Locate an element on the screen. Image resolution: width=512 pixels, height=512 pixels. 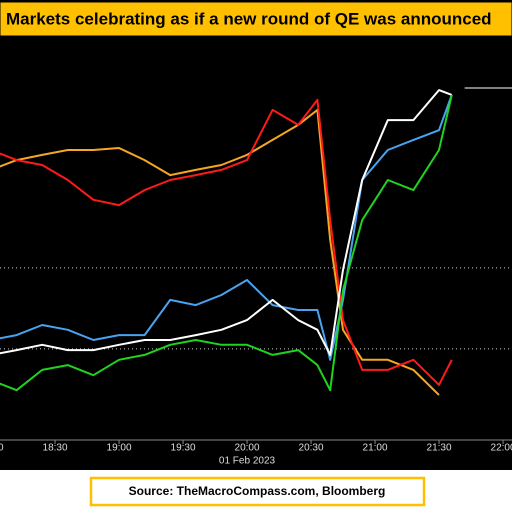
title-banner is located at coordinates (256, 19).